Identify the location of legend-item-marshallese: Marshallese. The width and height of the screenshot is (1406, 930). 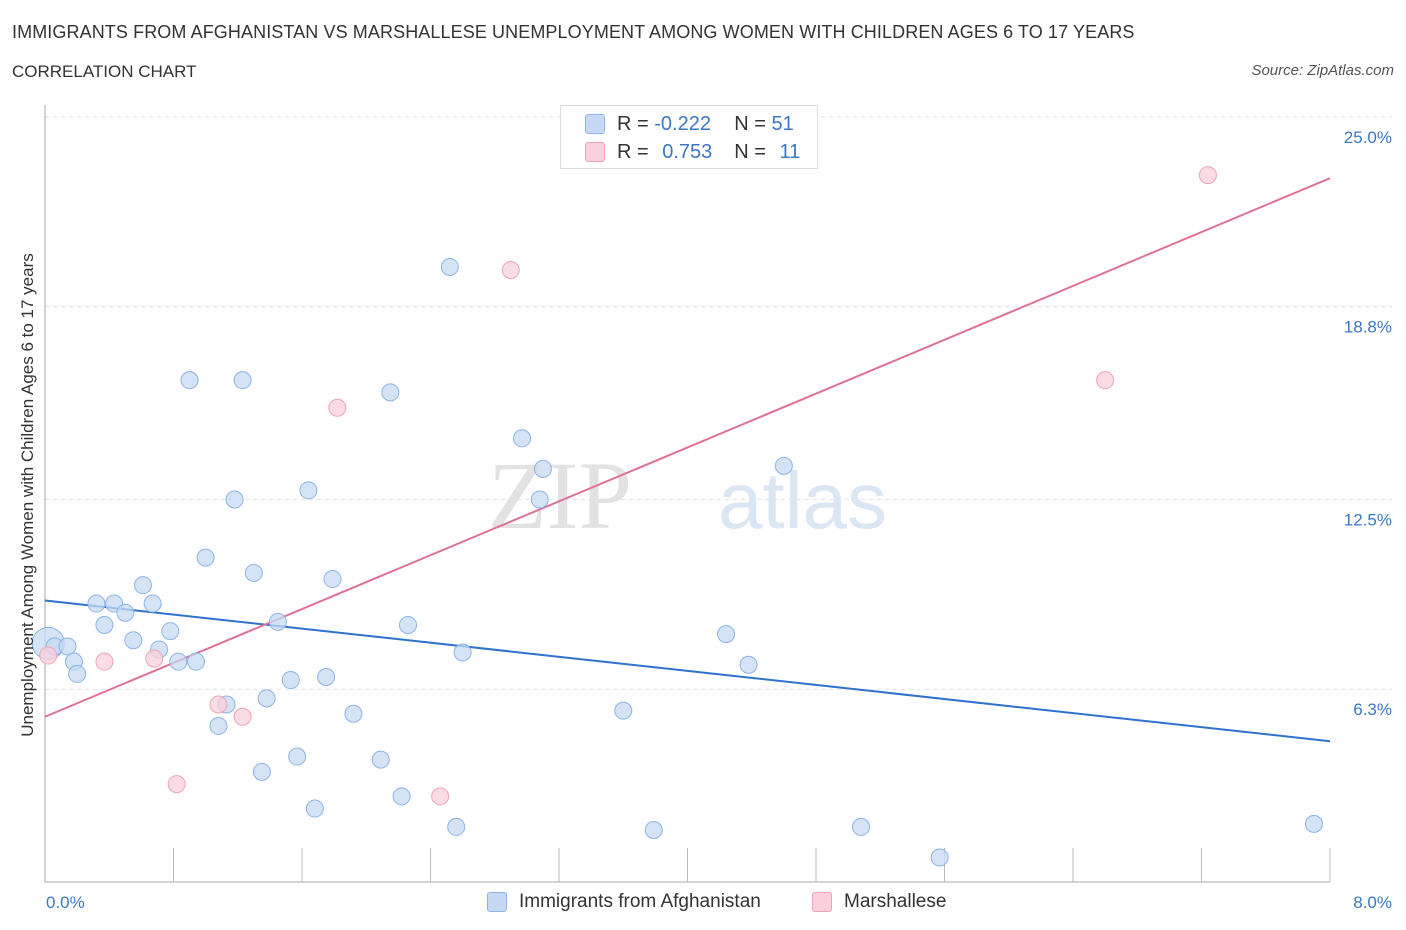
(879, 902).